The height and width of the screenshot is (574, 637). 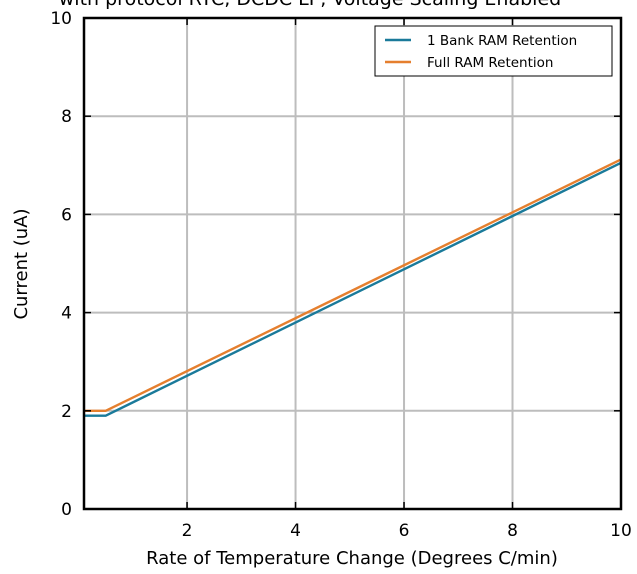 What do you see at coordinates (66, 314) in the screenshot?
I see `y-tick-label: 4` at bounding box center [66, 314].